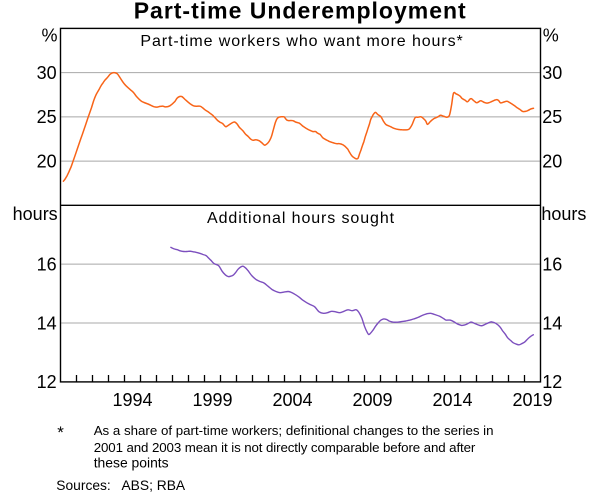 The image size is (600, 503). What do you see at coordinates (452, 400) in the screenshot?
I see `svg-text: 2014` at bounding box center [452, 400].